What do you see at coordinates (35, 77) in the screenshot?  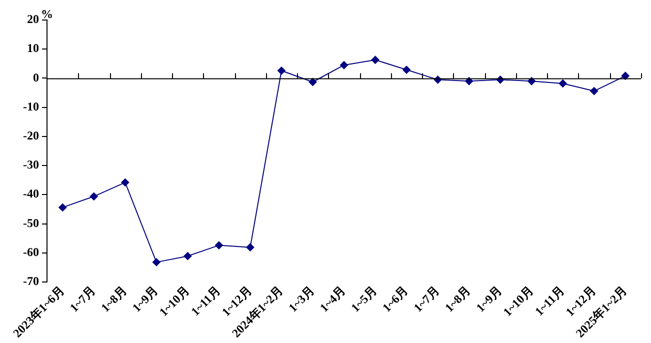 I see `y-tick-label: 0` at bounding box center [35, 77].